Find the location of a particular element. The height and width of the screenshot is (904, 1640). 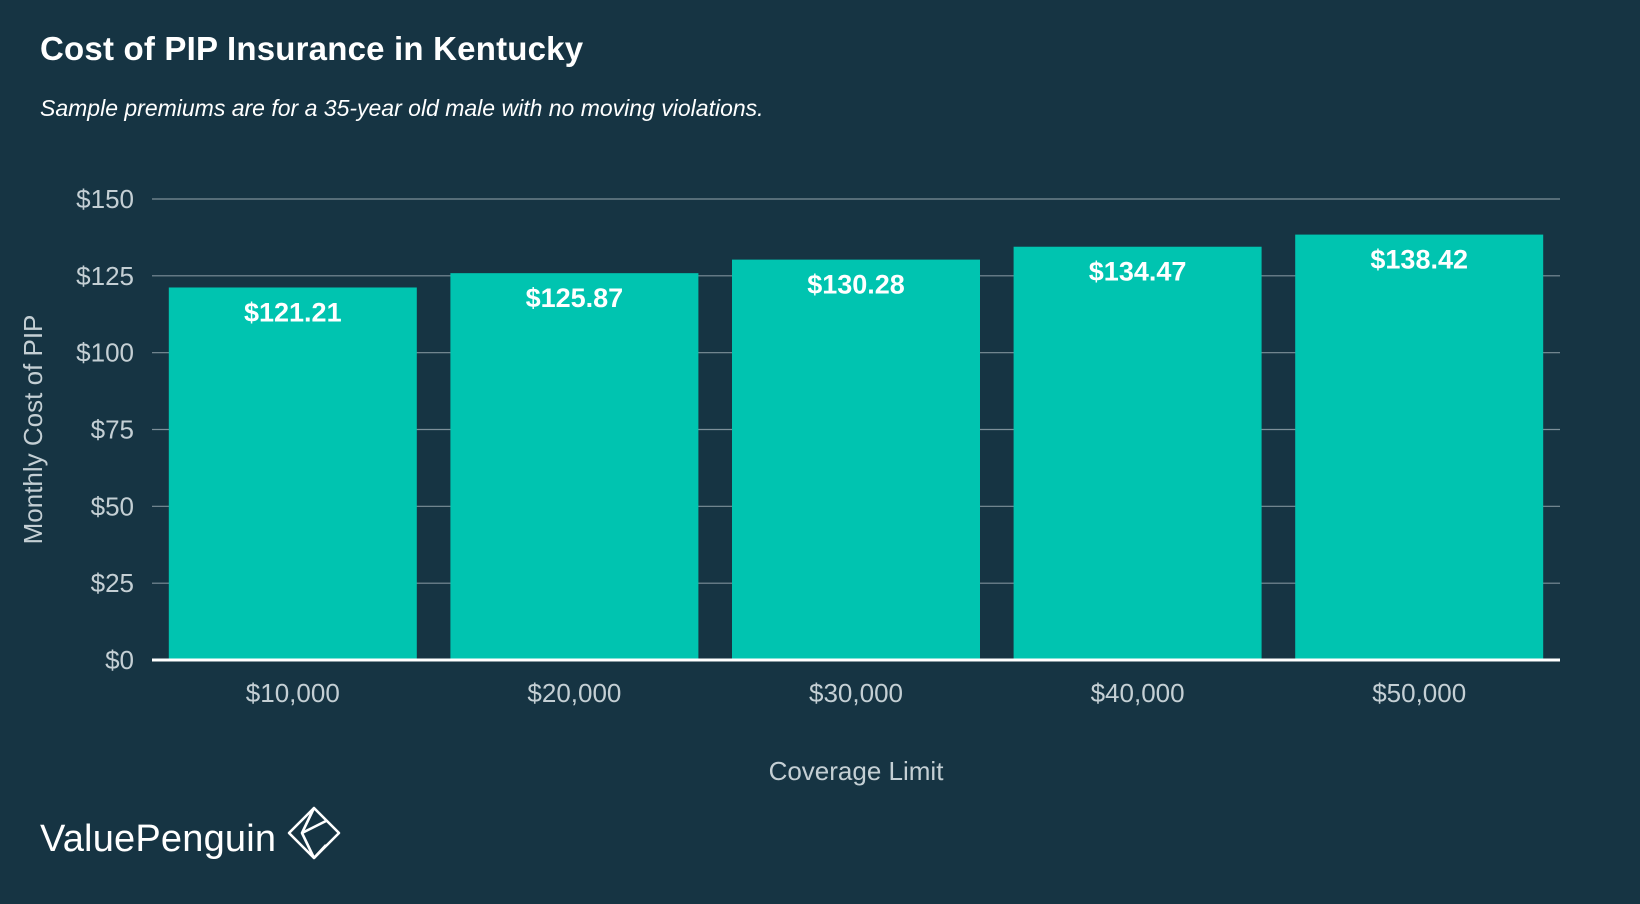

y-axis-title: Monthly Cost of PIP is located at coordinates (33, 430).